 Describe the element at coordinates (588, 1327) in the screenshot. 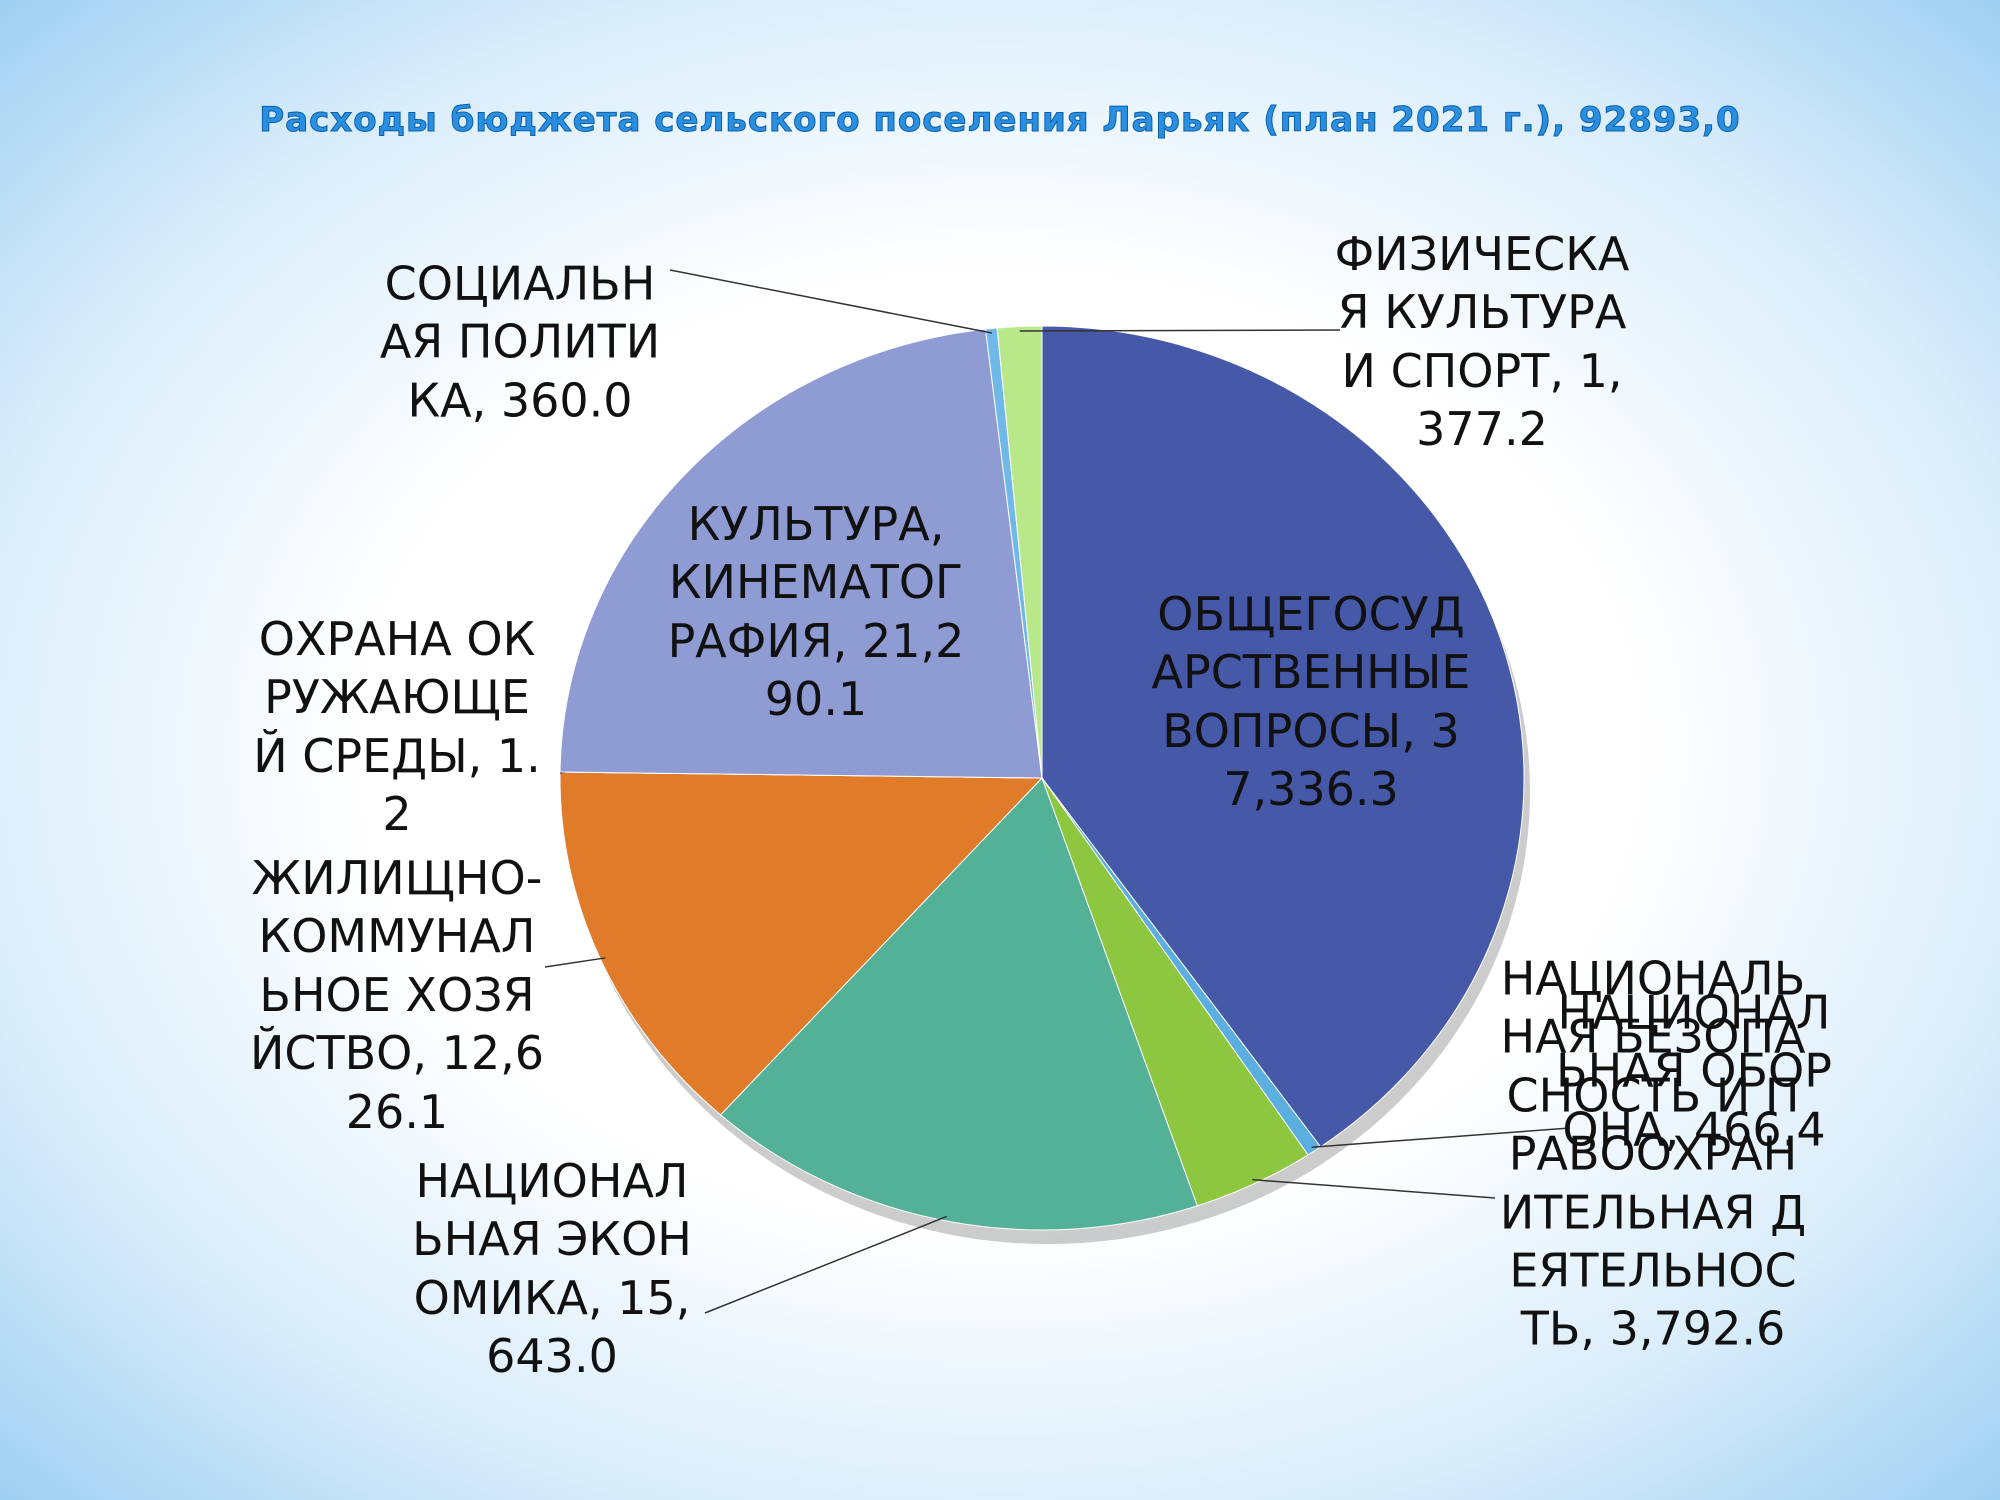

I see `value-label: , 15,643.0` at that location.